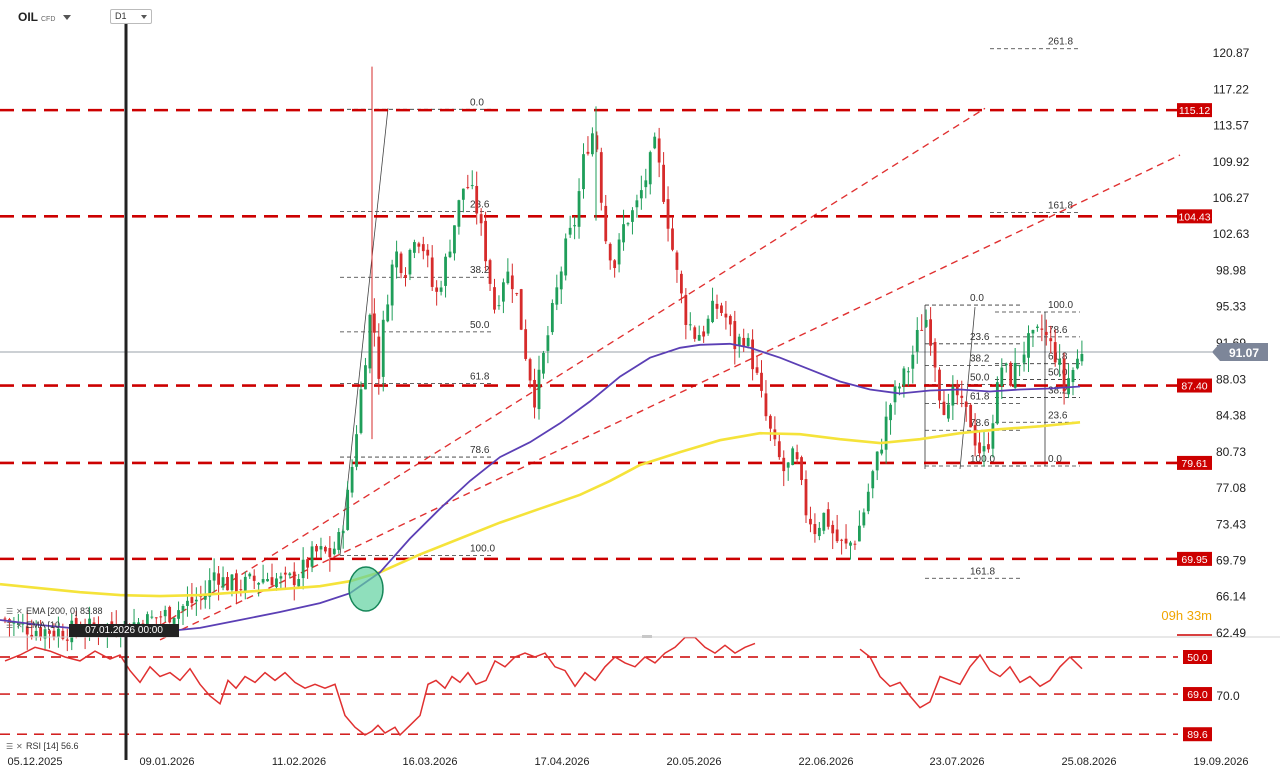 The height and width of the screenshot is (779, 1280). What do you see at coordinates (1060, 206) in the screenshot?
I see `fib-level-label: 161.8` at bounding box center [1060, 206].